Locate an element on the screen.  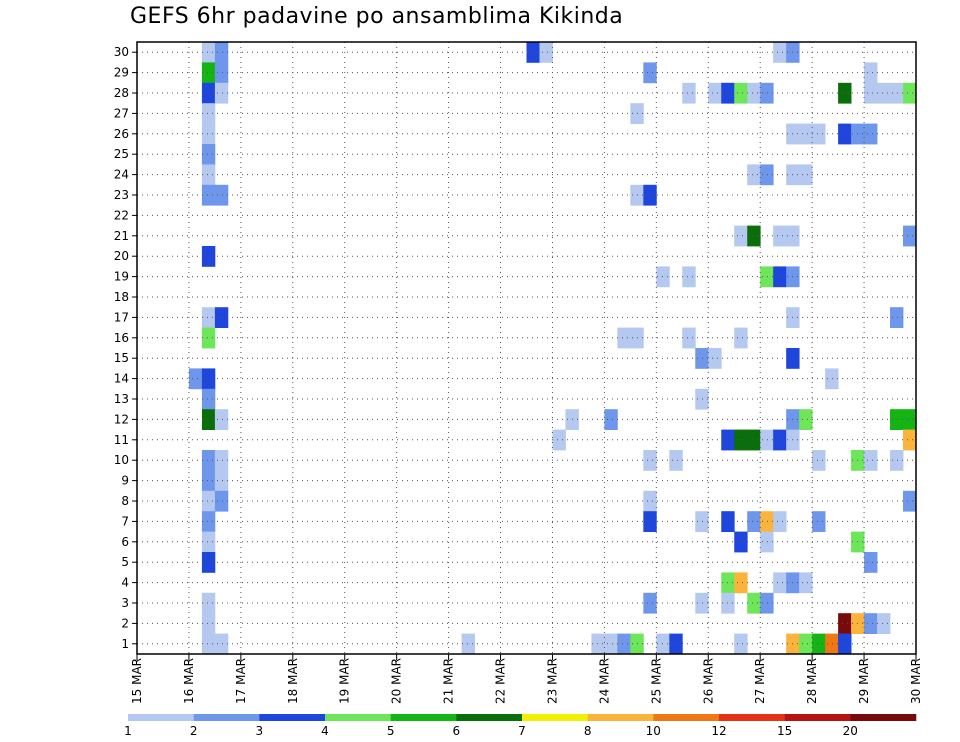
x-tick-label: 15 MAR is located at coordinates (137, 681).